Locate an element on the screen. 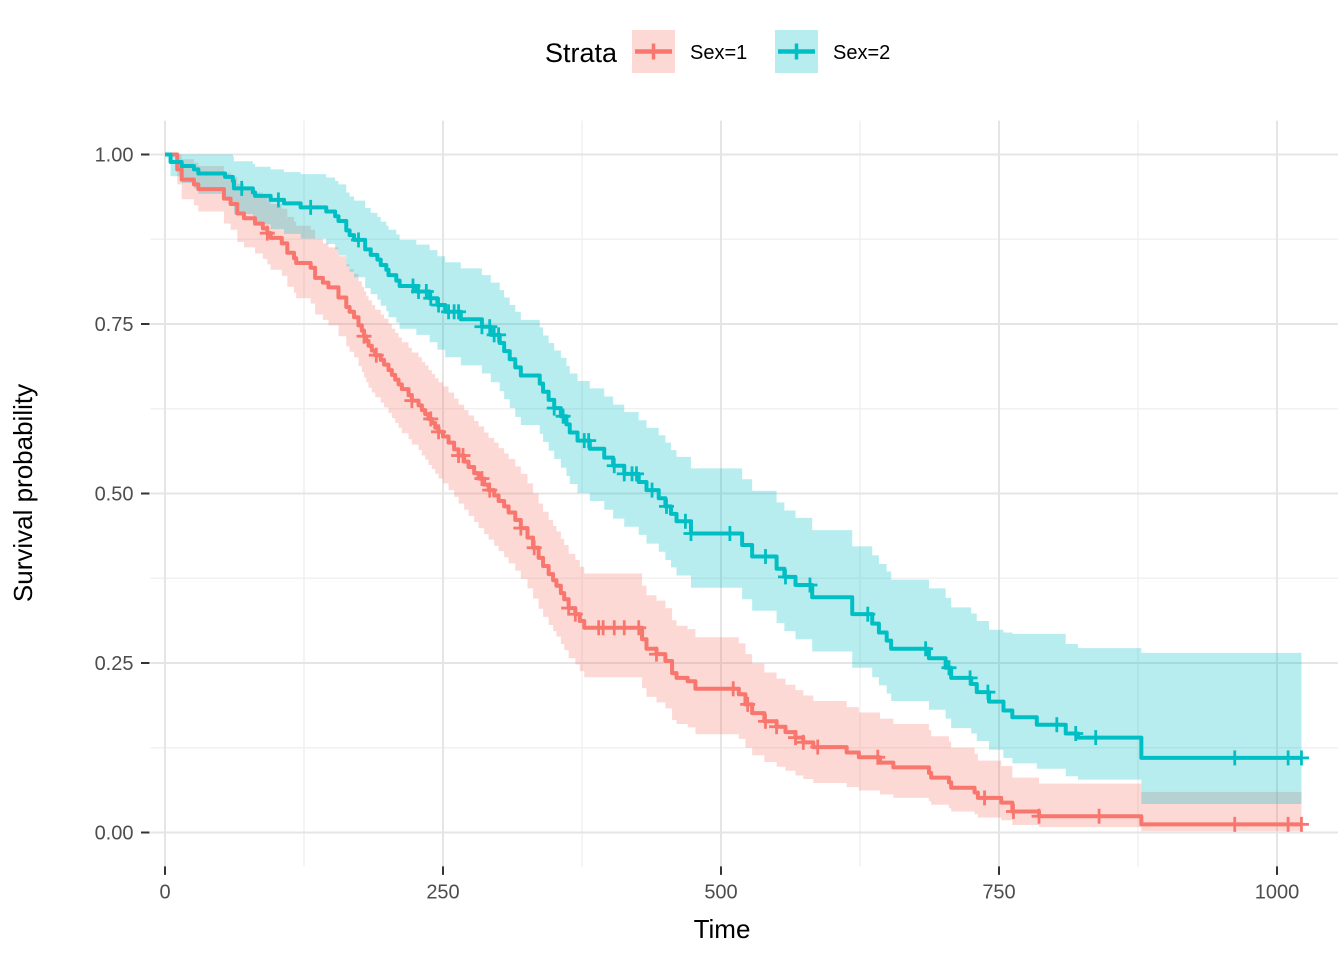 Image resolution: width=1344 pixels, height=960 pixels. legend-key-sex1: Sex=1 is located at coordinates (689, 51).